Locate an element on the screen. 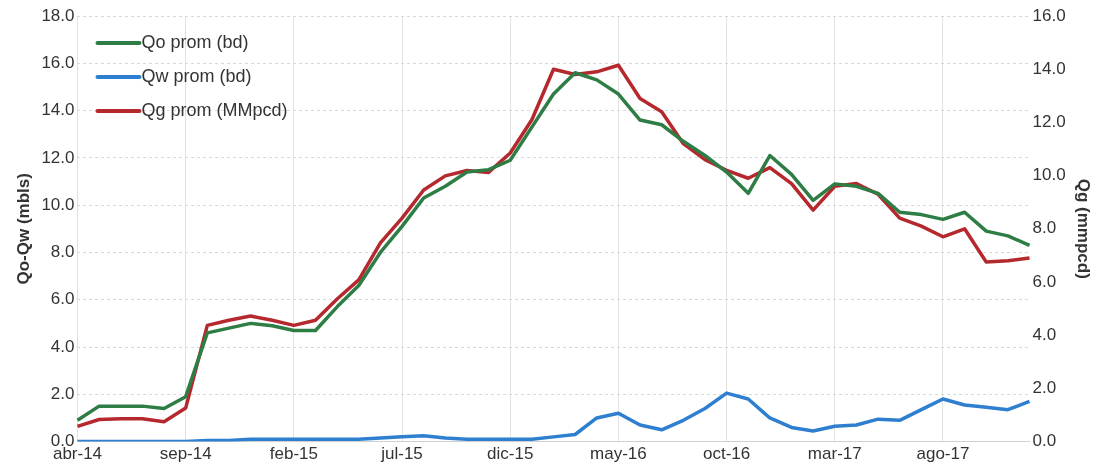  y2-tick-label: 14.0 is located at coordinates (1049, 68).